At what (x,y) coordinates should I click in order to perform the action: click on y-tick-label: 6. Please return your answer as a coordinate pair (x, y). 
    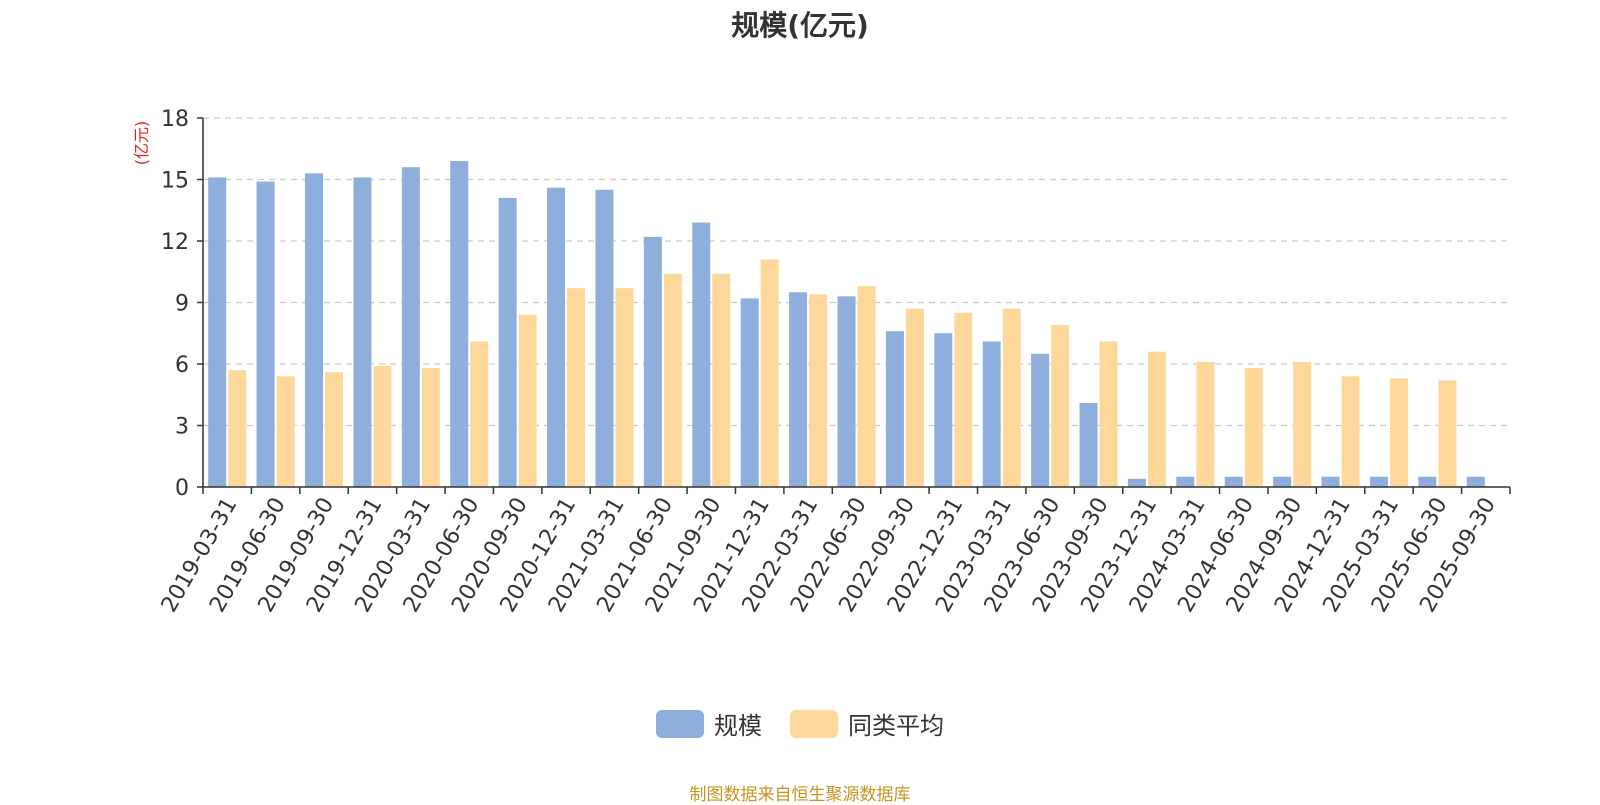
    Looking at the image, I should click on (182, 365).